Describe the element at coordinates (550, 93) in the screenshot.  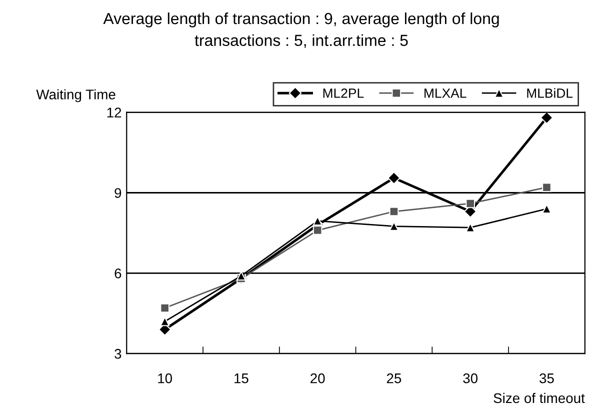
I see `legend-label: MLBiDL` at that location.